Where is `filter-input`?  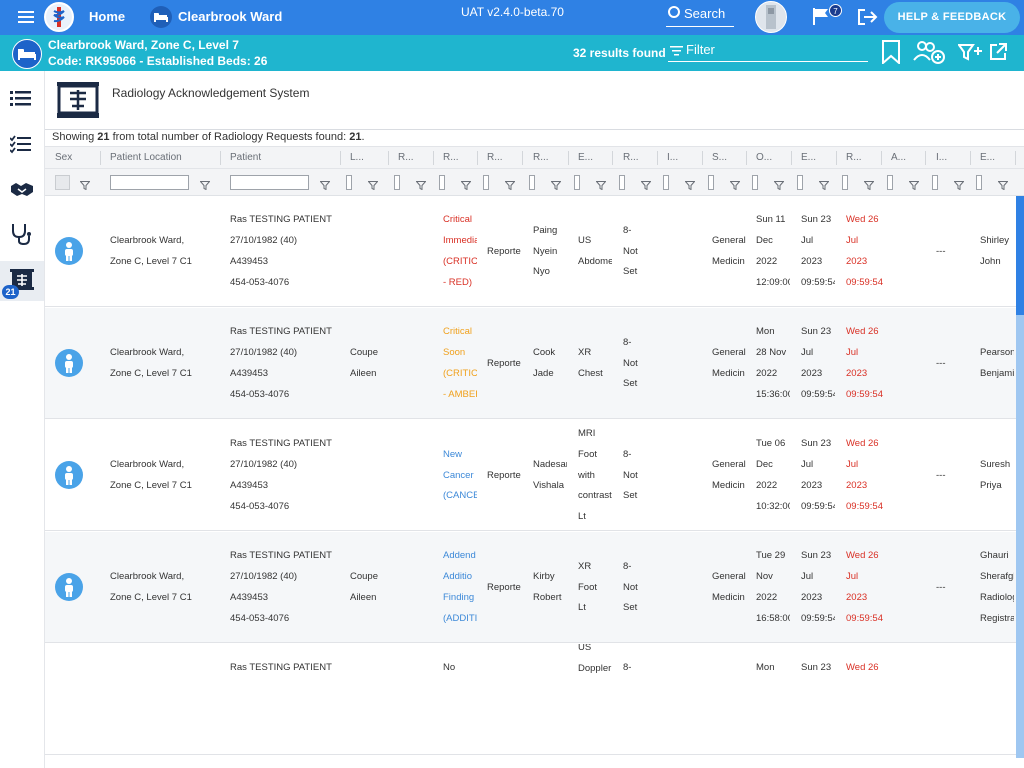
filter-input is located at coordinates (768, 51).